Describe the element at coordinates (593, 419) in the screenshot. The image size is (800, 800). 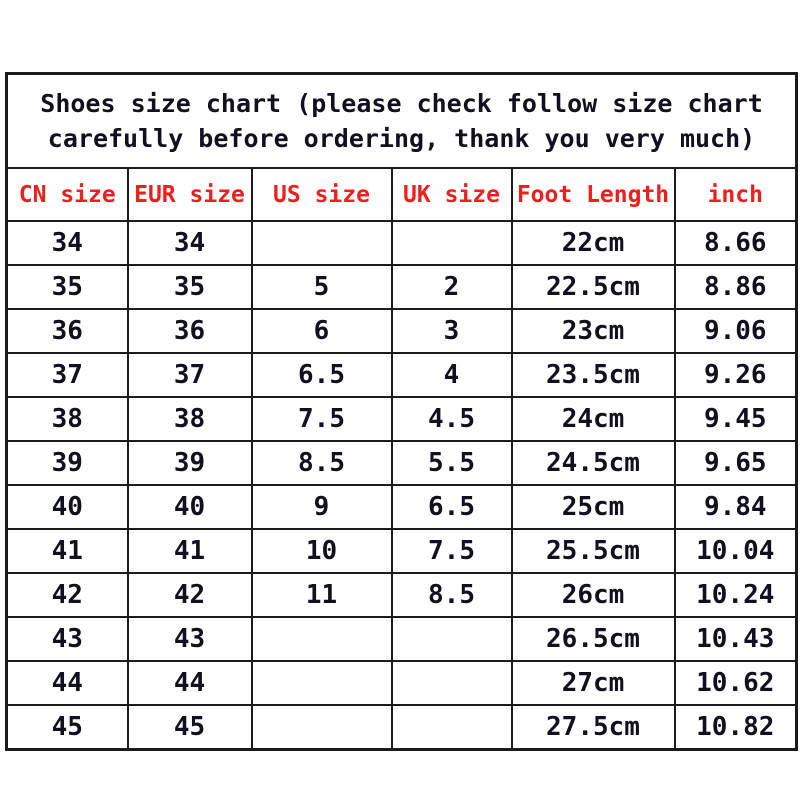
I see `table-cell: 24cm` at that location.